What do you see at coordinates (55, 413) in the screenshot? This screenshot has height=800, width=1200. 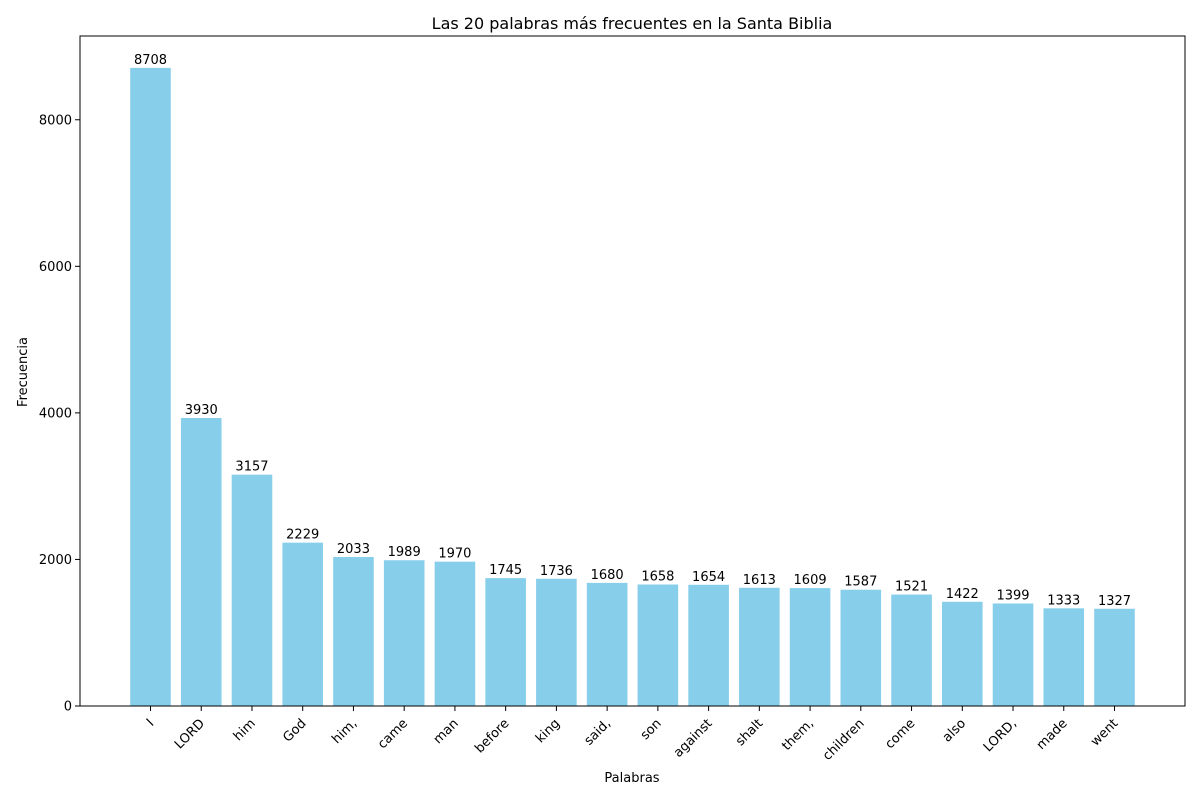 I see `y-tick-label: 4000` at bounding box center [55, 413].